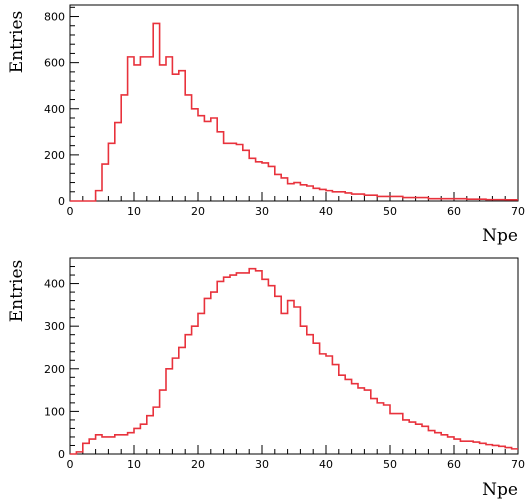  Describe the element at coordinates (134, 211) in the screenshot. I see `top-x-tick-label: 10` at that location.